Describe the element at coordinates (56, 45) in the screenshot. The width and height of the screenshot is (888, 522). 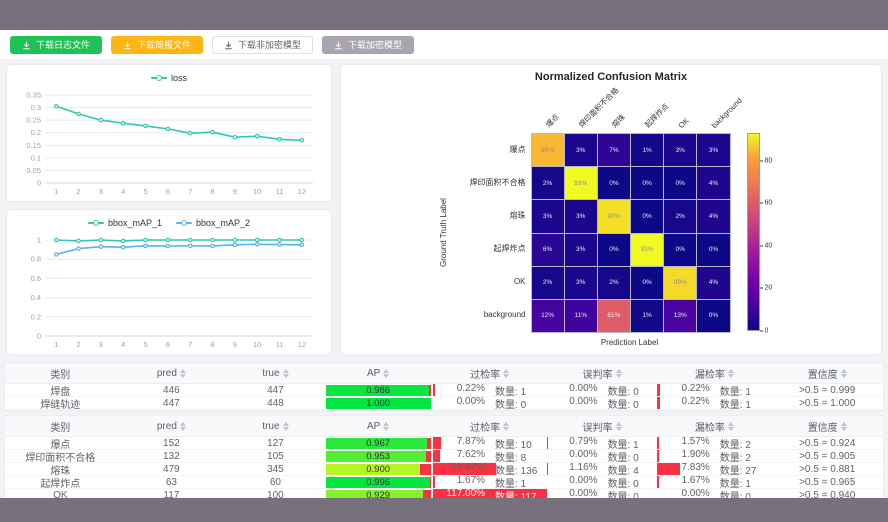
I see `download-log-button: 下载日志文件` at that location.